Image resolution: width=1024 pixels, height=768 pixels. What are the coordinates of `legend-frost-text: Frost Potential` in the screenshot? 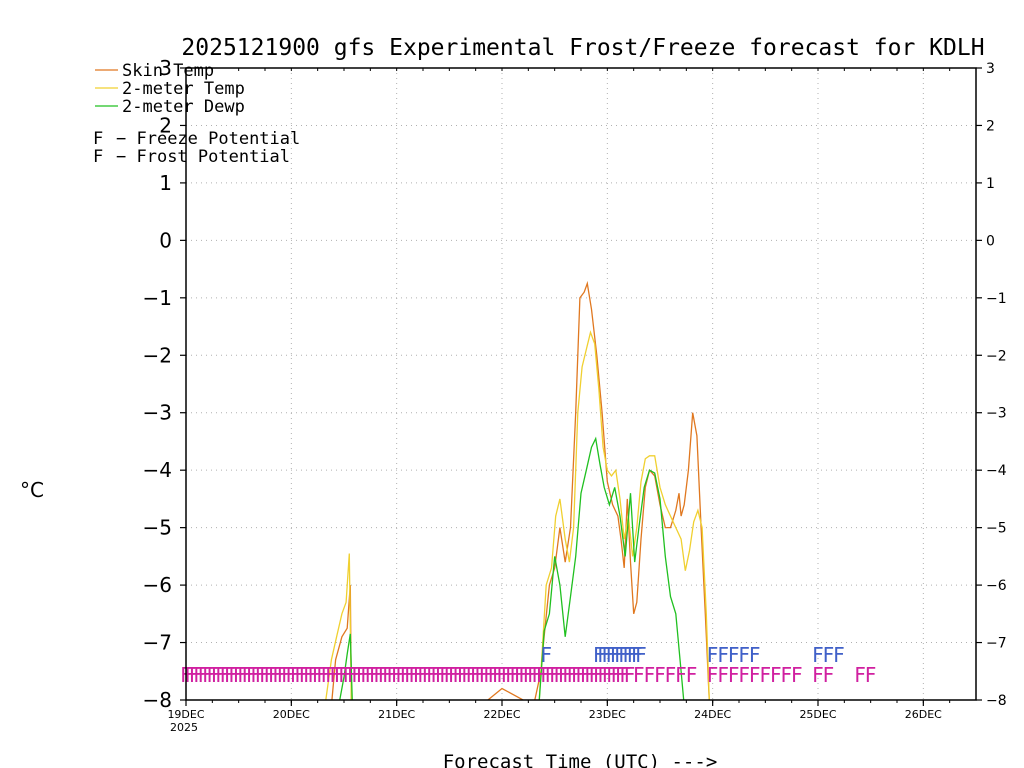 It's located at (213, 157).